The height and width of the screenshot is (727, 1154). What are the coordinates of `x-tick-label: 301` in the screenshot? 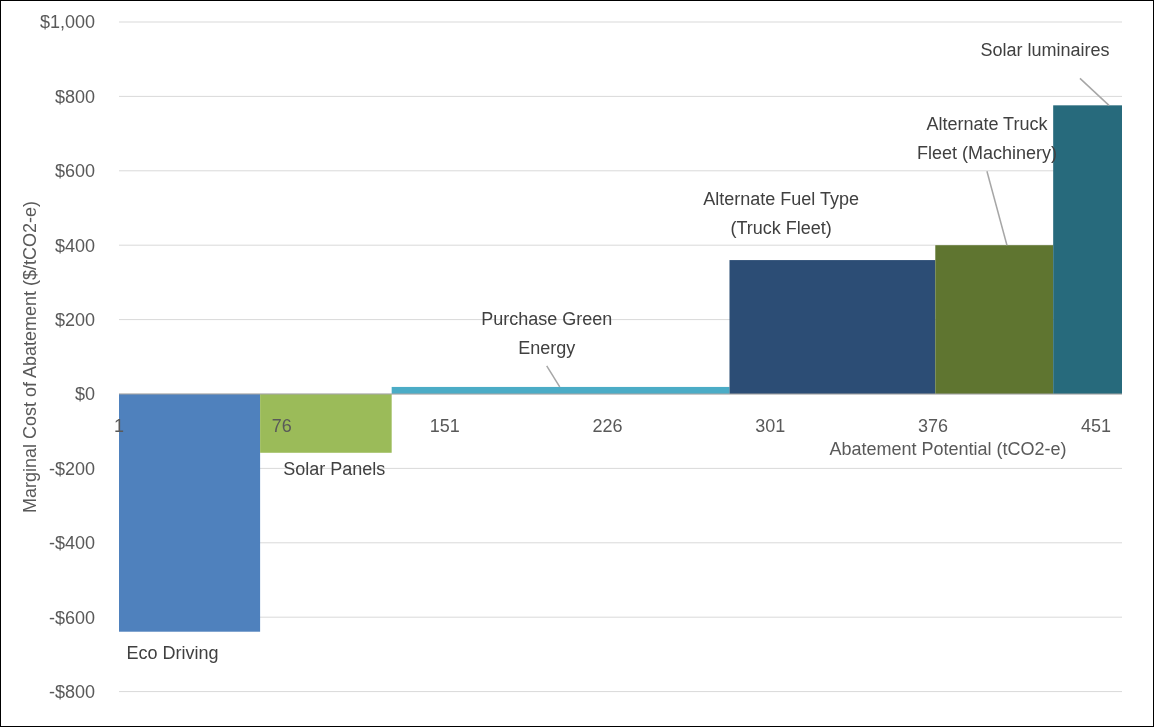 It's located at (770, 426).